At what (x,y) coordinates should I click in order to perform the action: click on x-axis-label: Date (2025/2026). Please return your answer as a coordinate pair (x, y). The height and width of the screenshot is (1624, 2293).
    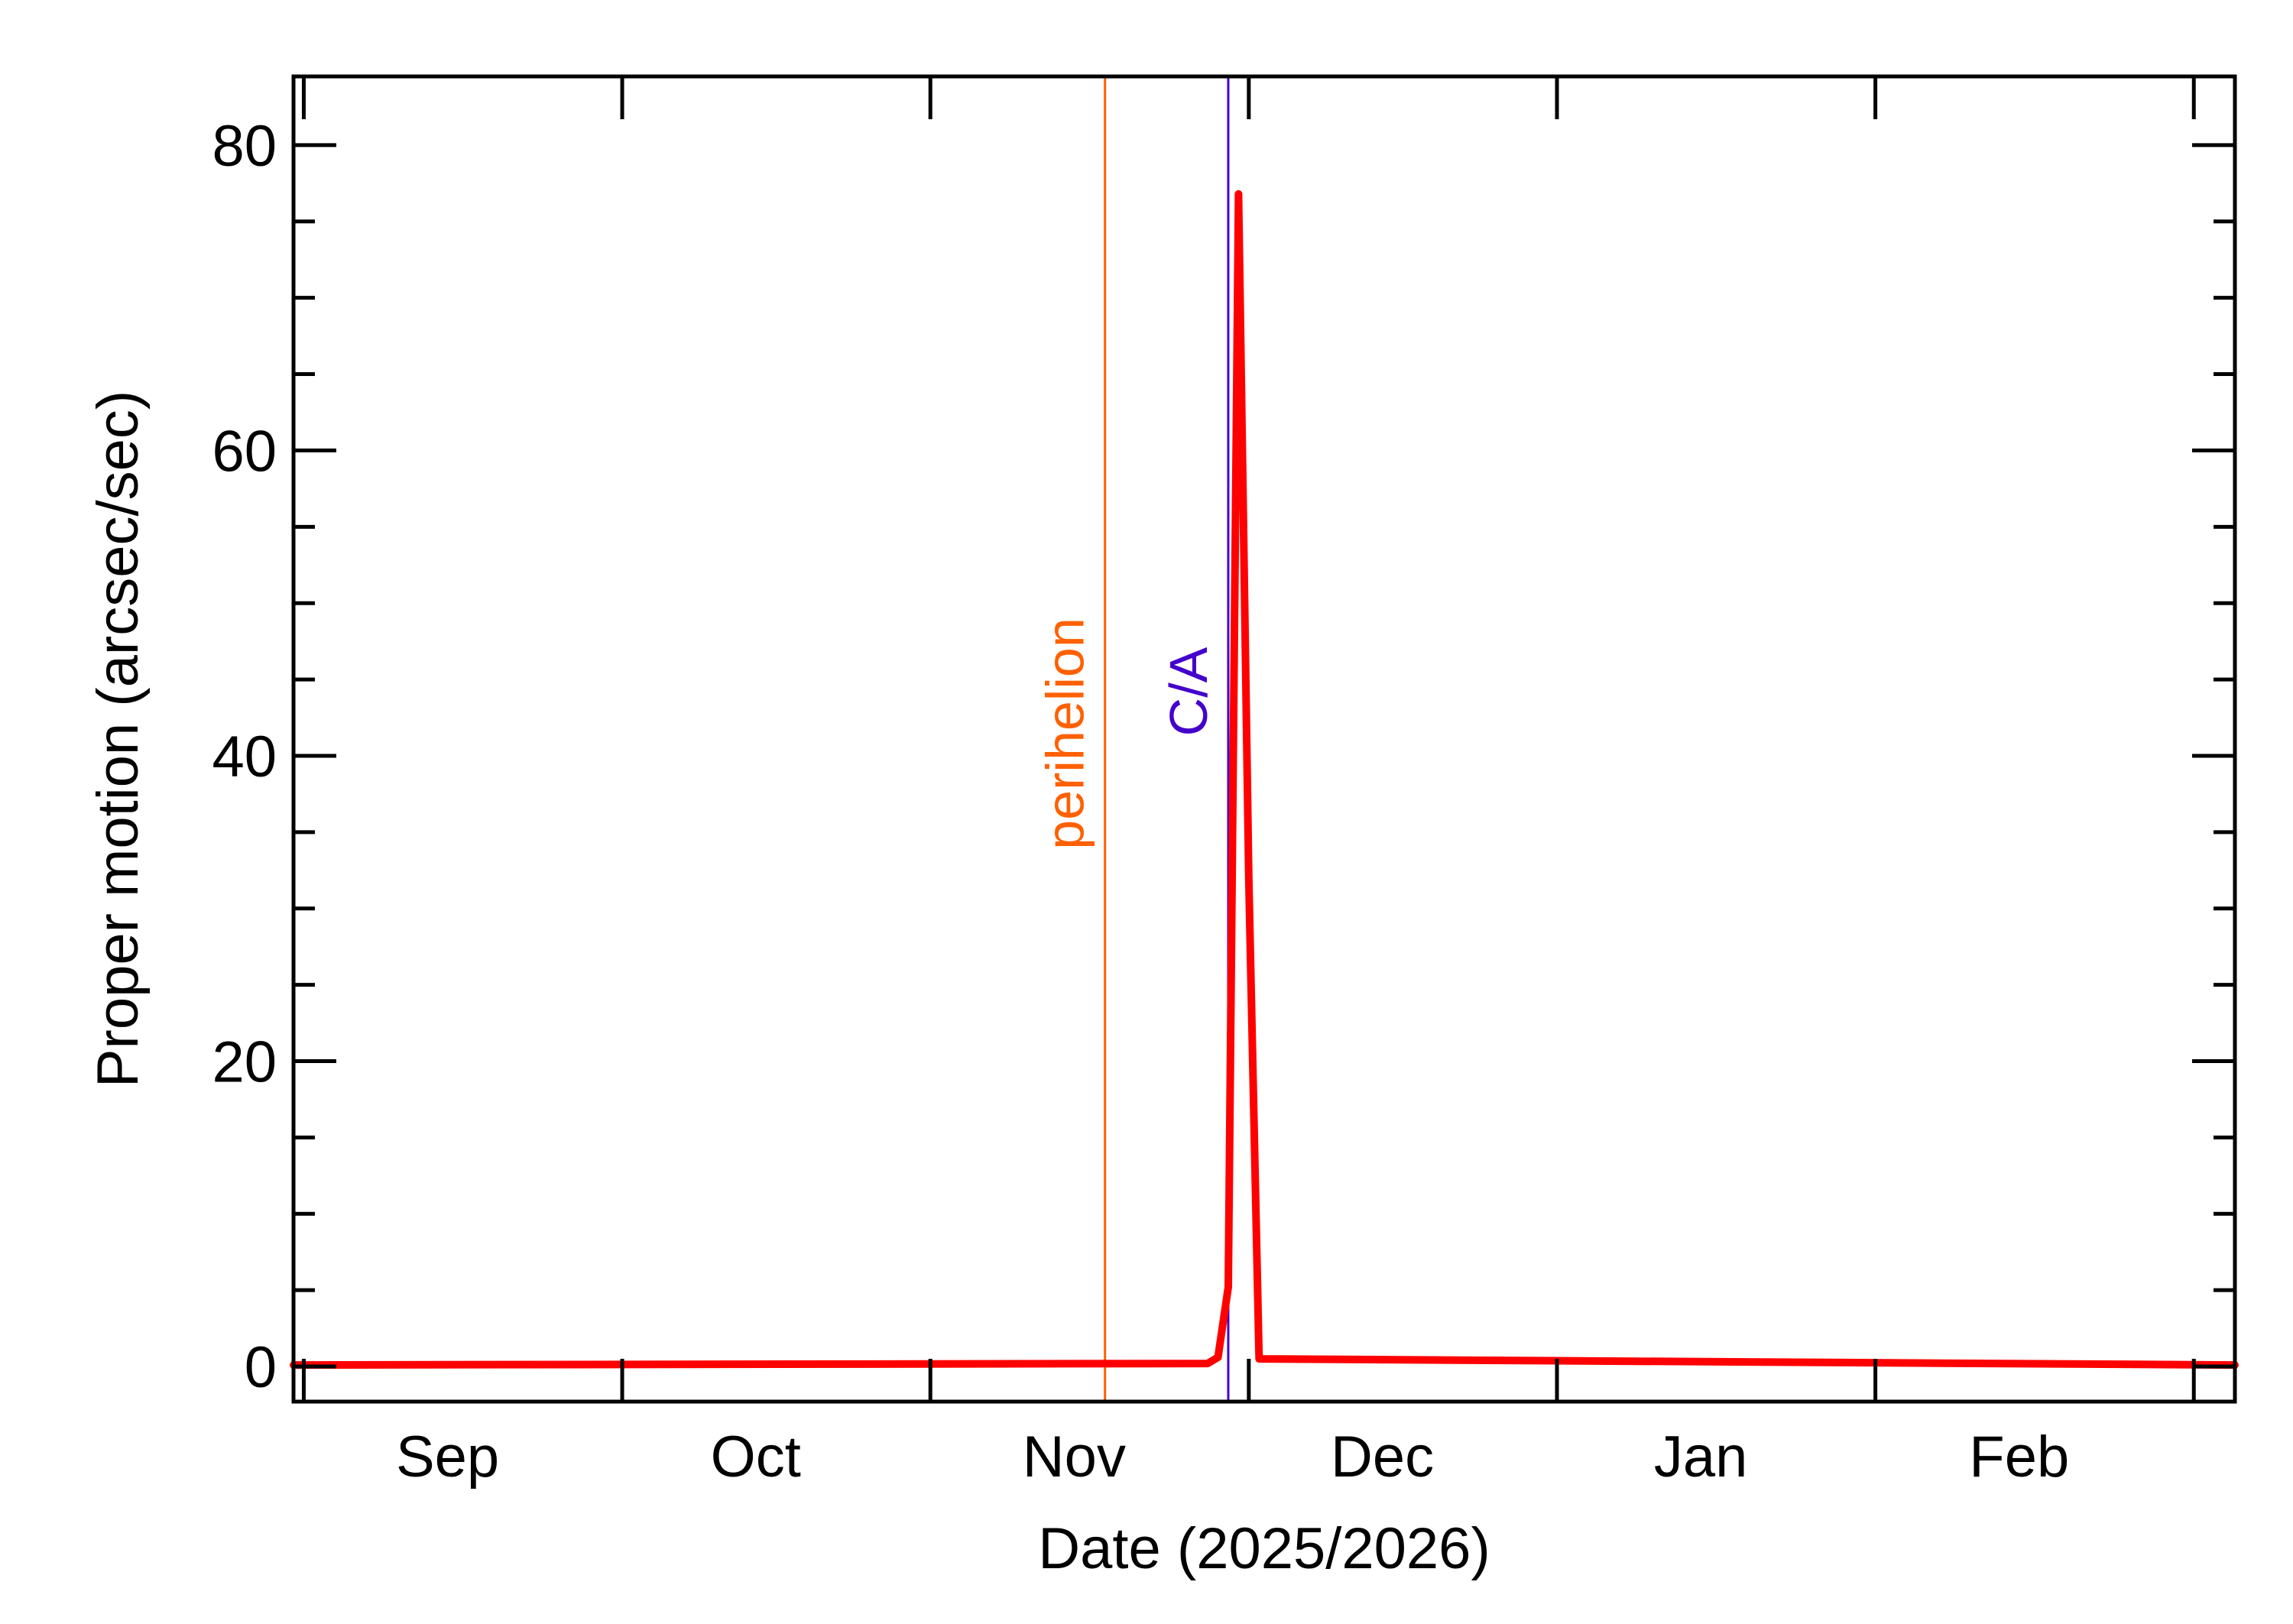
    Looking at the image, I should click on (1264, 1548).